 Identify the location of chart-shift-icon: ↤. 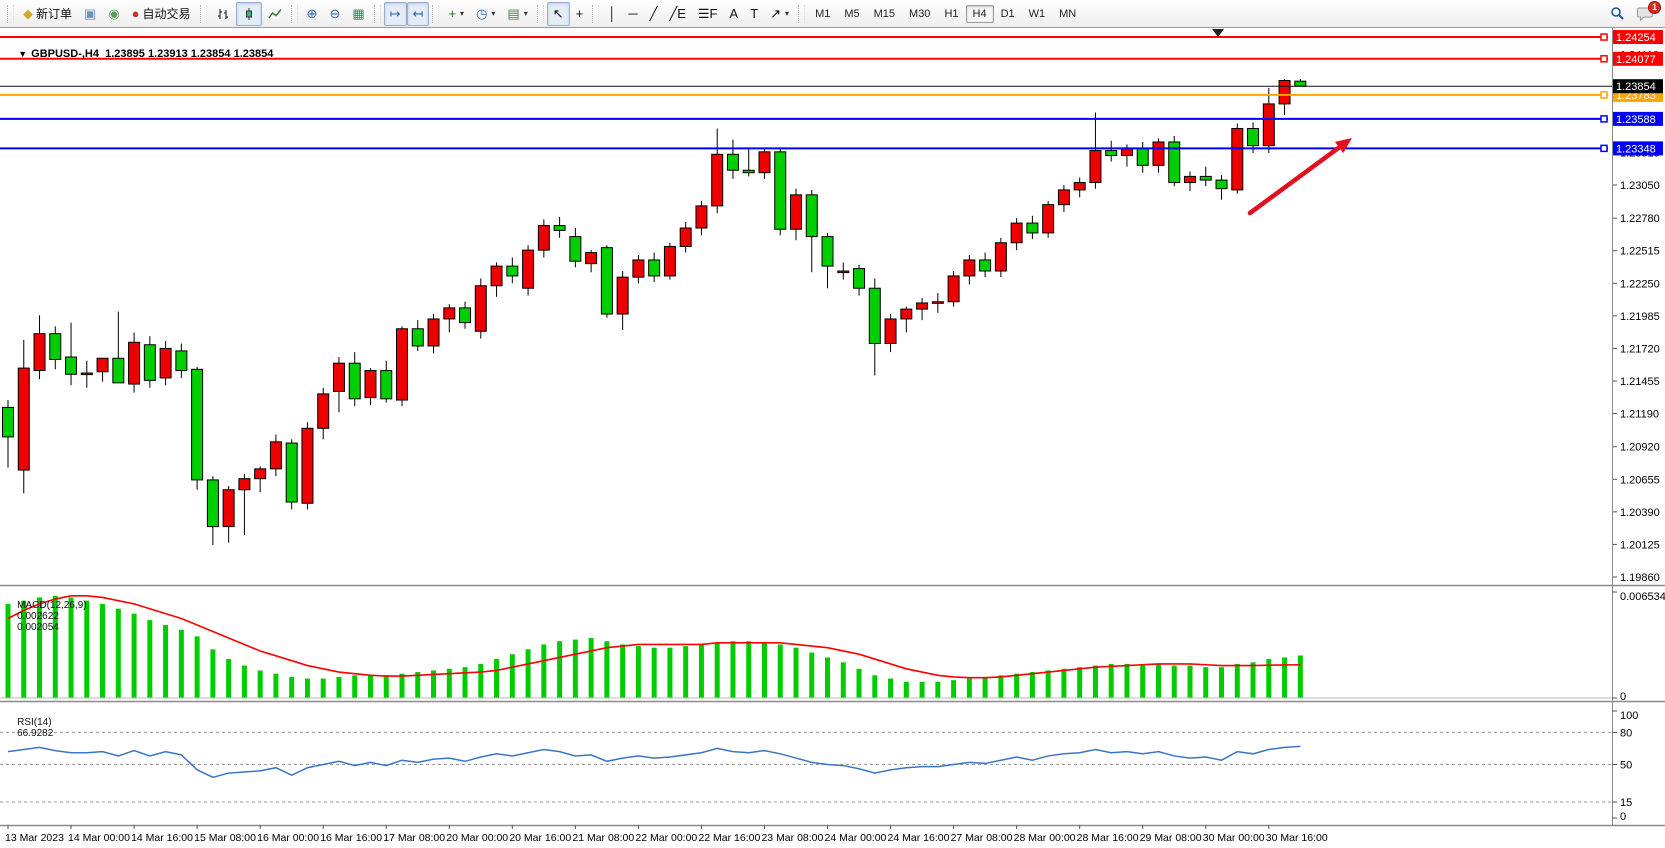
(418, 13).